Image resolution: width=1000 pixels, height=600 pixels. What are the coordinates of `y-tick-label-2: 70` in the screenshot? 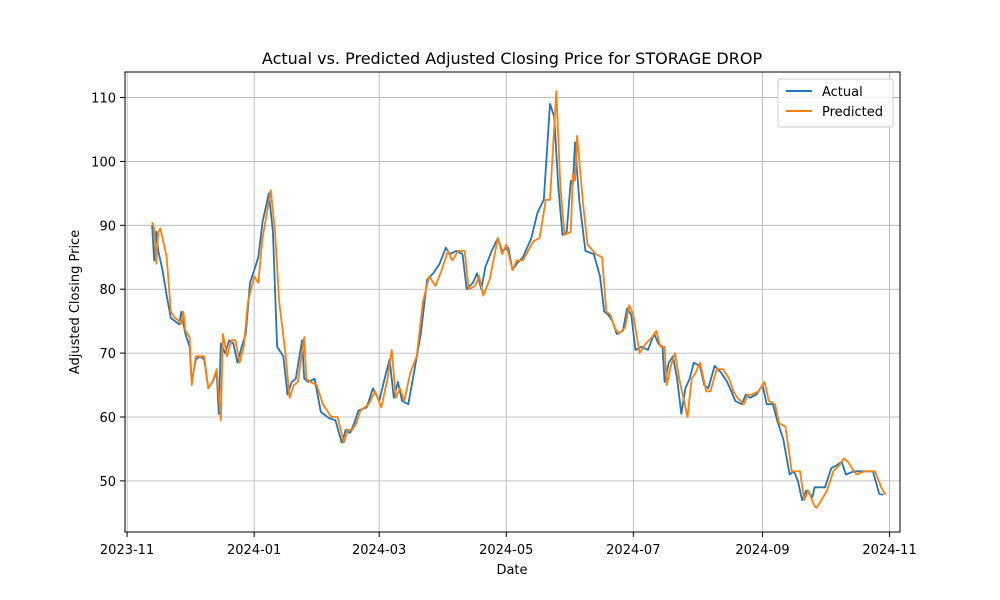 It's located at (107, 354).